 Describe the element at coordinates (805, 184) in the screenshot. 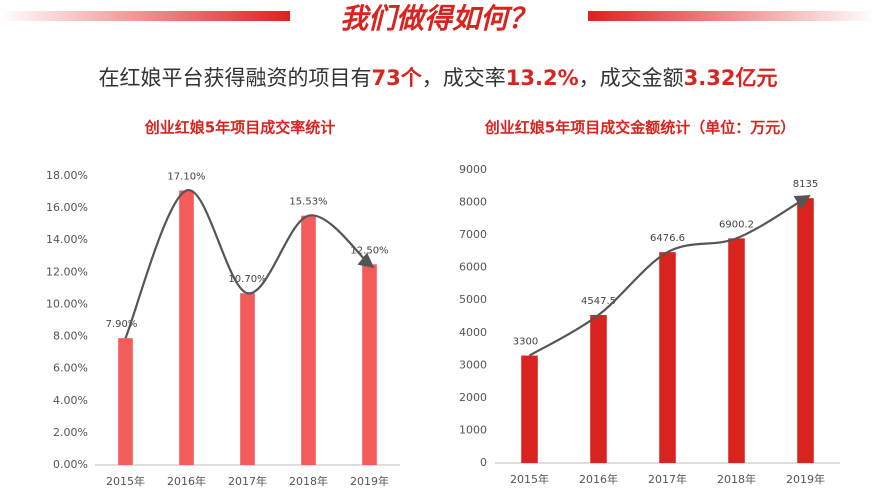

I see `value-label: 8135` at that location.